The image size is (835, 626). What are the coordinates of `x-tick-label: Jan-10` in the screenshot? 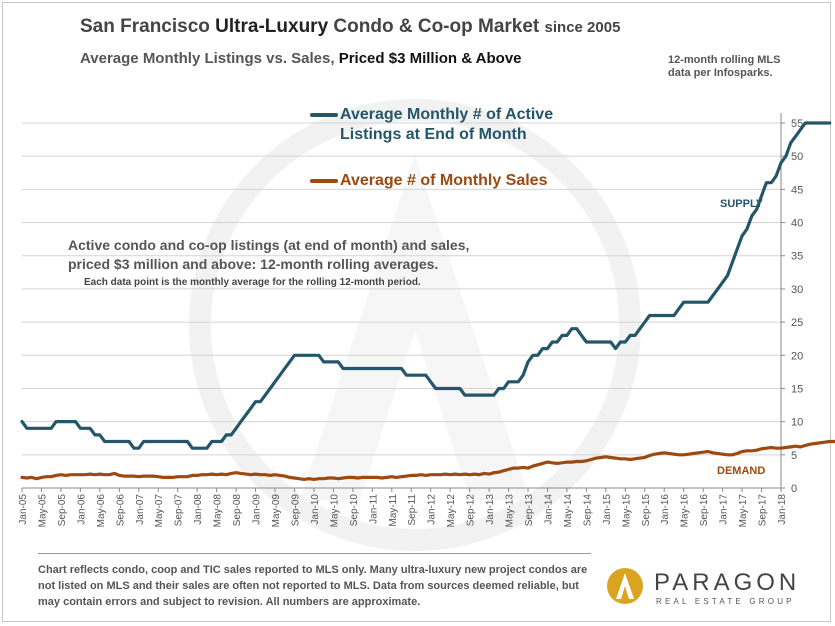 It's located at (315, 509).